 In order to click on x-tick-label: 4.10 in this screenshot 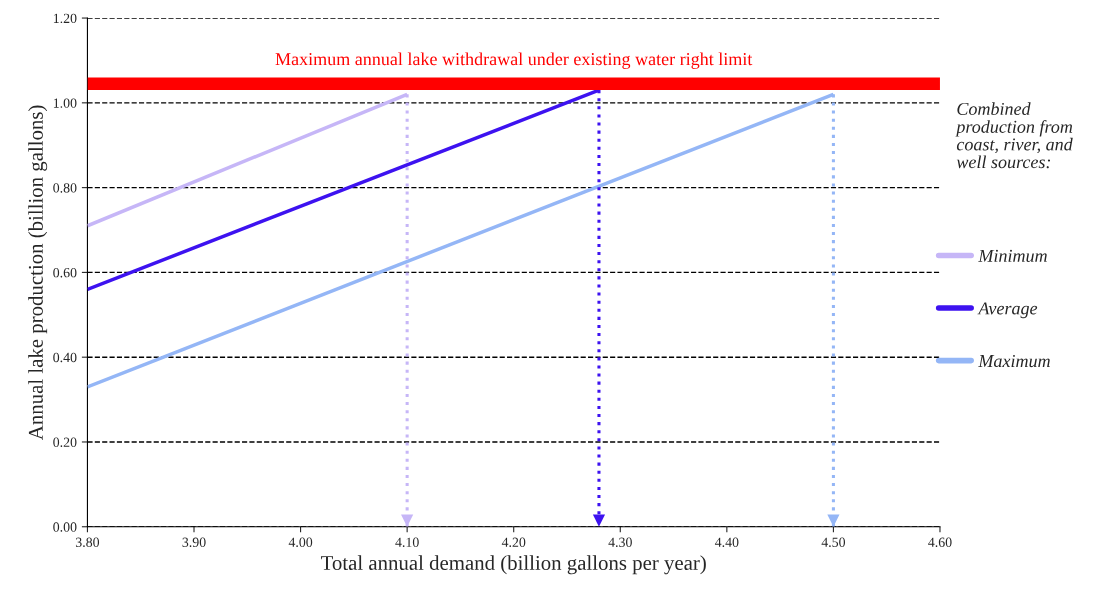, I will do `click(407, 542)`.